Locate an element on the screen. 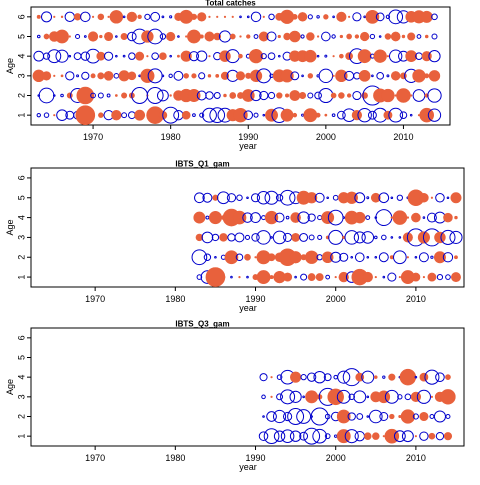  x-tick-label: 2010 is located at coordinates (416, 458).